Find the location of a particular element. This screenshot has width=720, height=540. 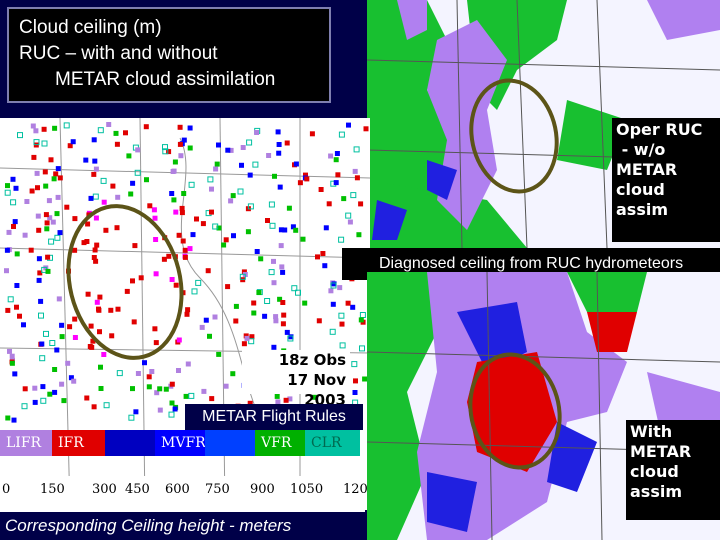

oper-ruc-label: Oper RUC - w/o METAR cloud assim is located at coordinates (666, 180).